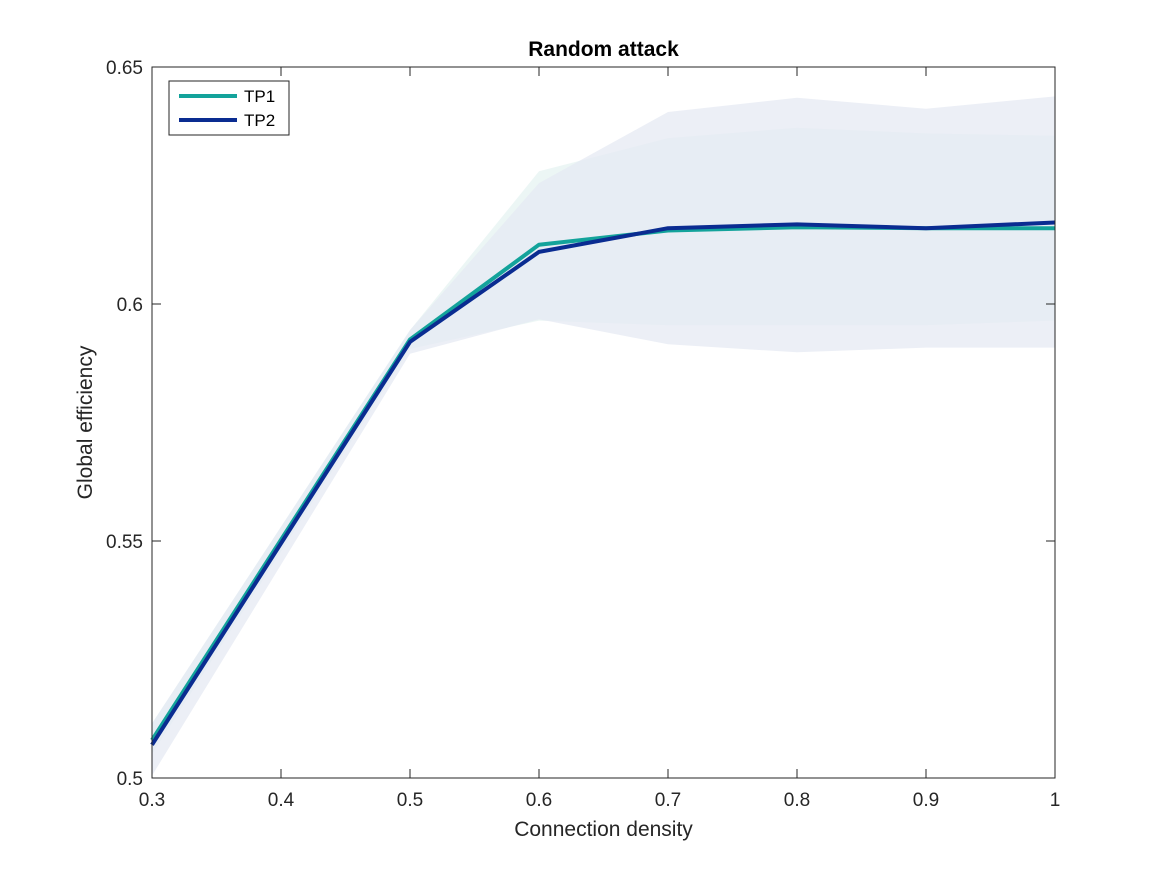 This screenshot has width=1167, height=875. Describe the element at coordinates (124, 68) in the screenshot. I see `y-tick-label: 0.65` at that location.